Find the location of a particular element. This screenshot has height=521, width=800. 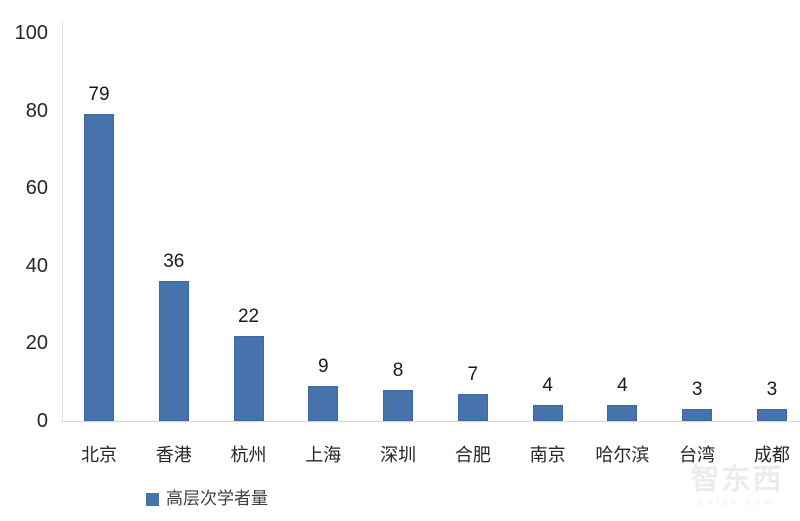

legend-swatch-icon is located at coordinates (152, 499).